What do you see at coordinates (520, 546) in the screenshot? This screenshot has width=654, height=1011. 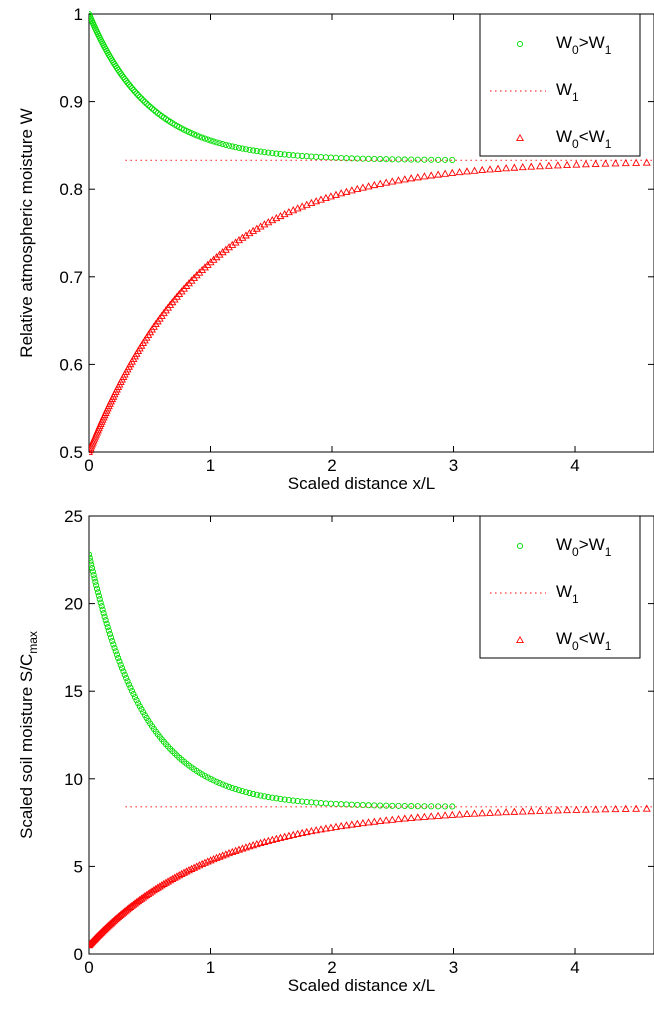 I see `legend-circle-icon` at bounding box center [520, 546].